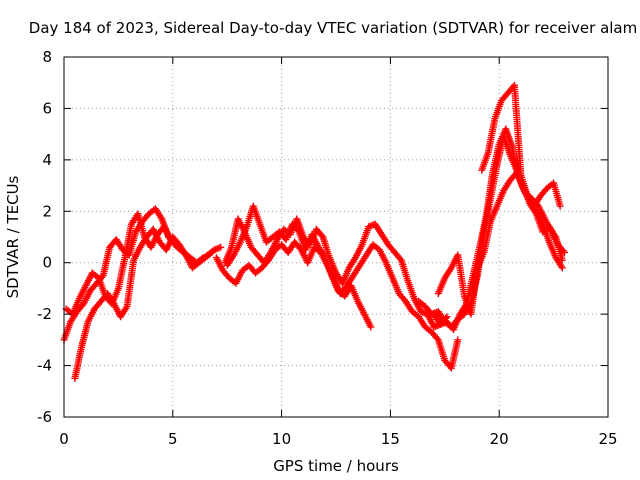 The height and width of the screenshot is (480, 640). What do you see at coordinates (499, 439) in the screenshot?
I see `x-tick-label-4: 20` at bounding box center [499, 439].